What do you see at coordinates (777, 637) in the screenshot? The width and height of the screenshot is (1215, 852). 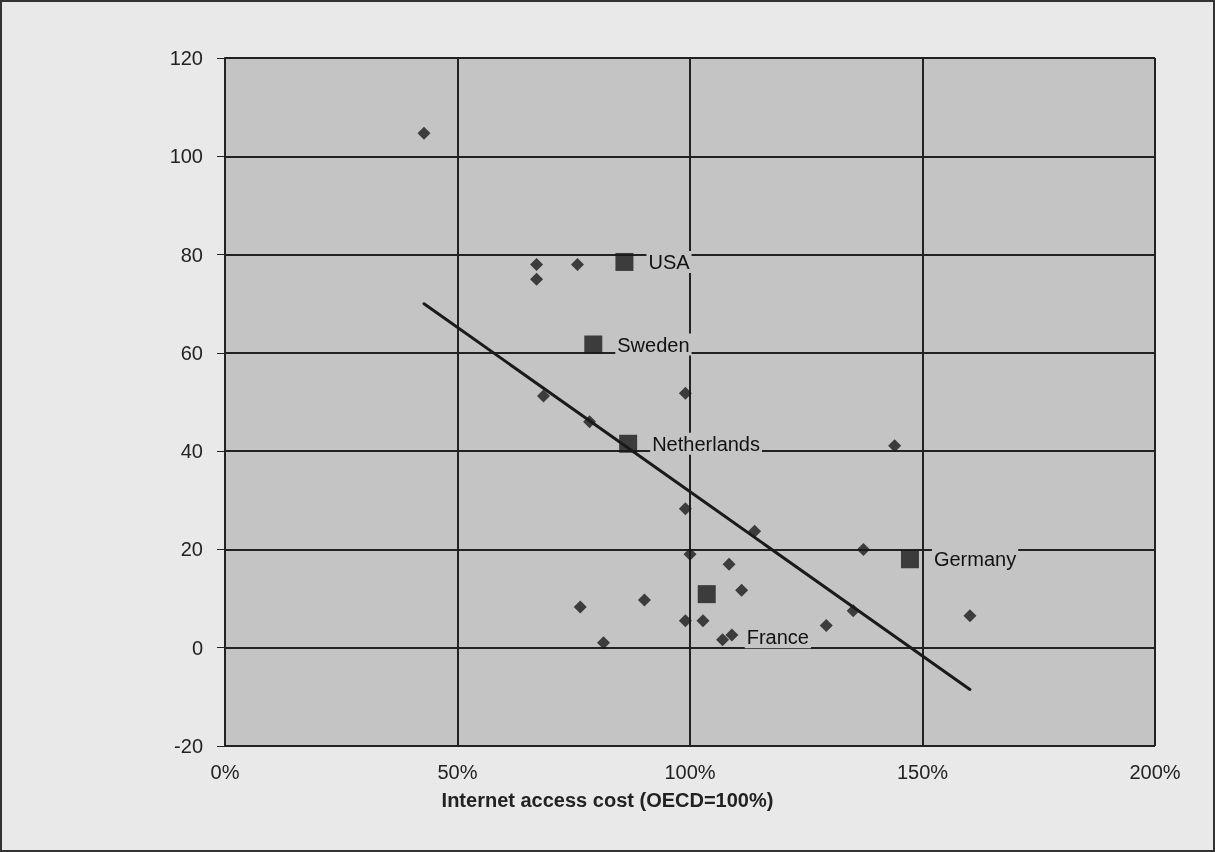 I see `annotation: France` at bounding box center [777, 637].